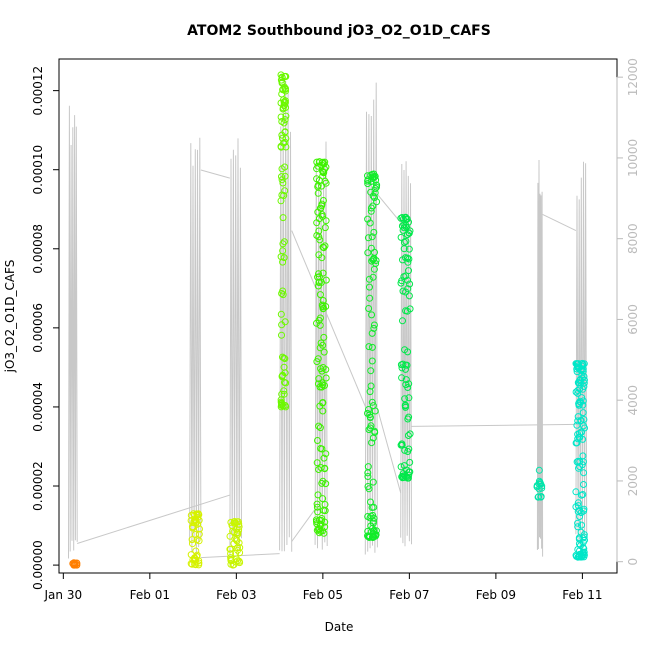 This screenshot has width=650, height=650. Describe the element at coordinates (633, 400) in the screenshot. I see `y2-tick-label: 4000` at that location.